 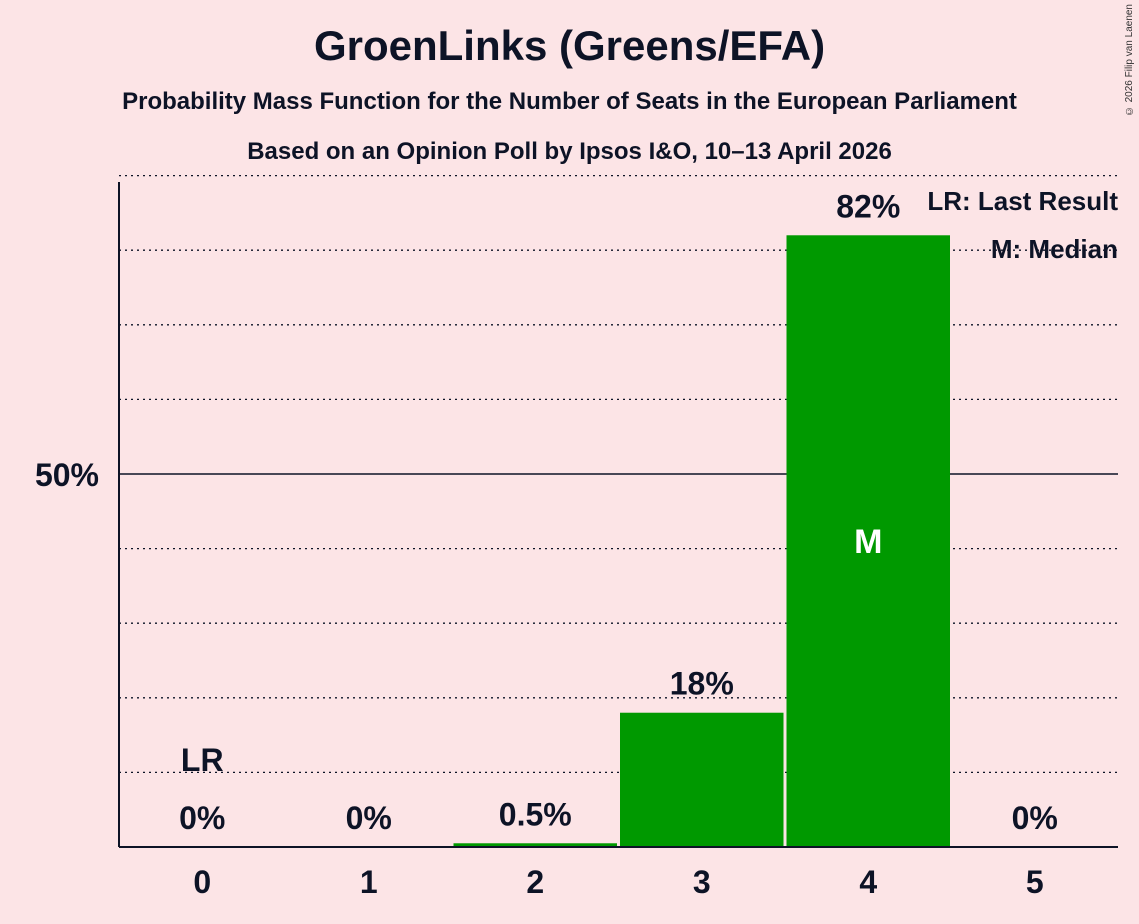 I want to click on x-tick-label: 2, so click(x=535, y=882).